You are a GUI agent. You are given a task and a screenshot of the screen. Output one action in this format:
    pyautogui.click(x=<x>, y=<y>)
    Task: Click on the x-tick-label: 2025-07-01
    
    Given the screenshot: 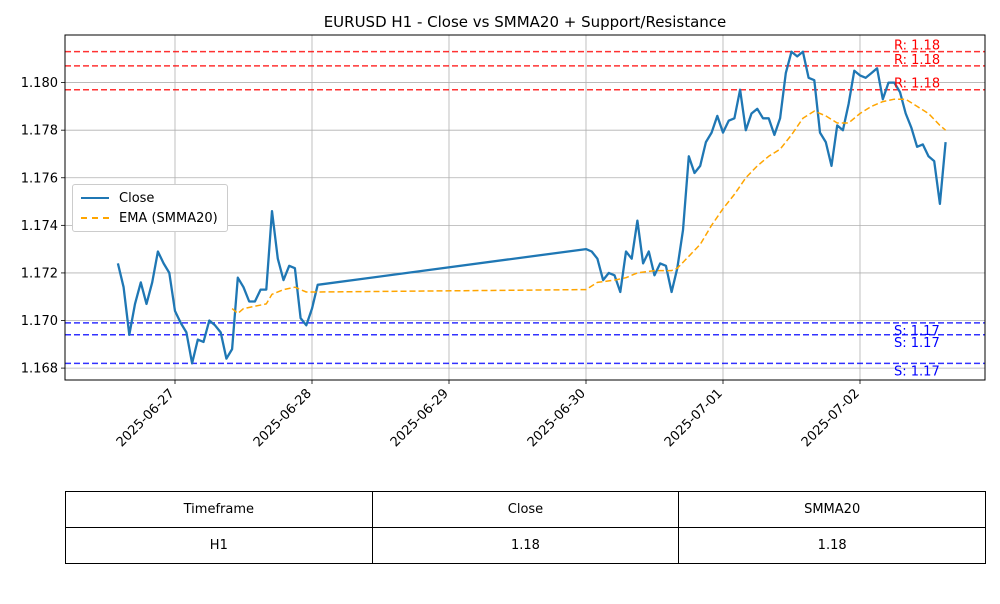 What is the action you would take?
    pyautogui.click(x=694, y=418)
    